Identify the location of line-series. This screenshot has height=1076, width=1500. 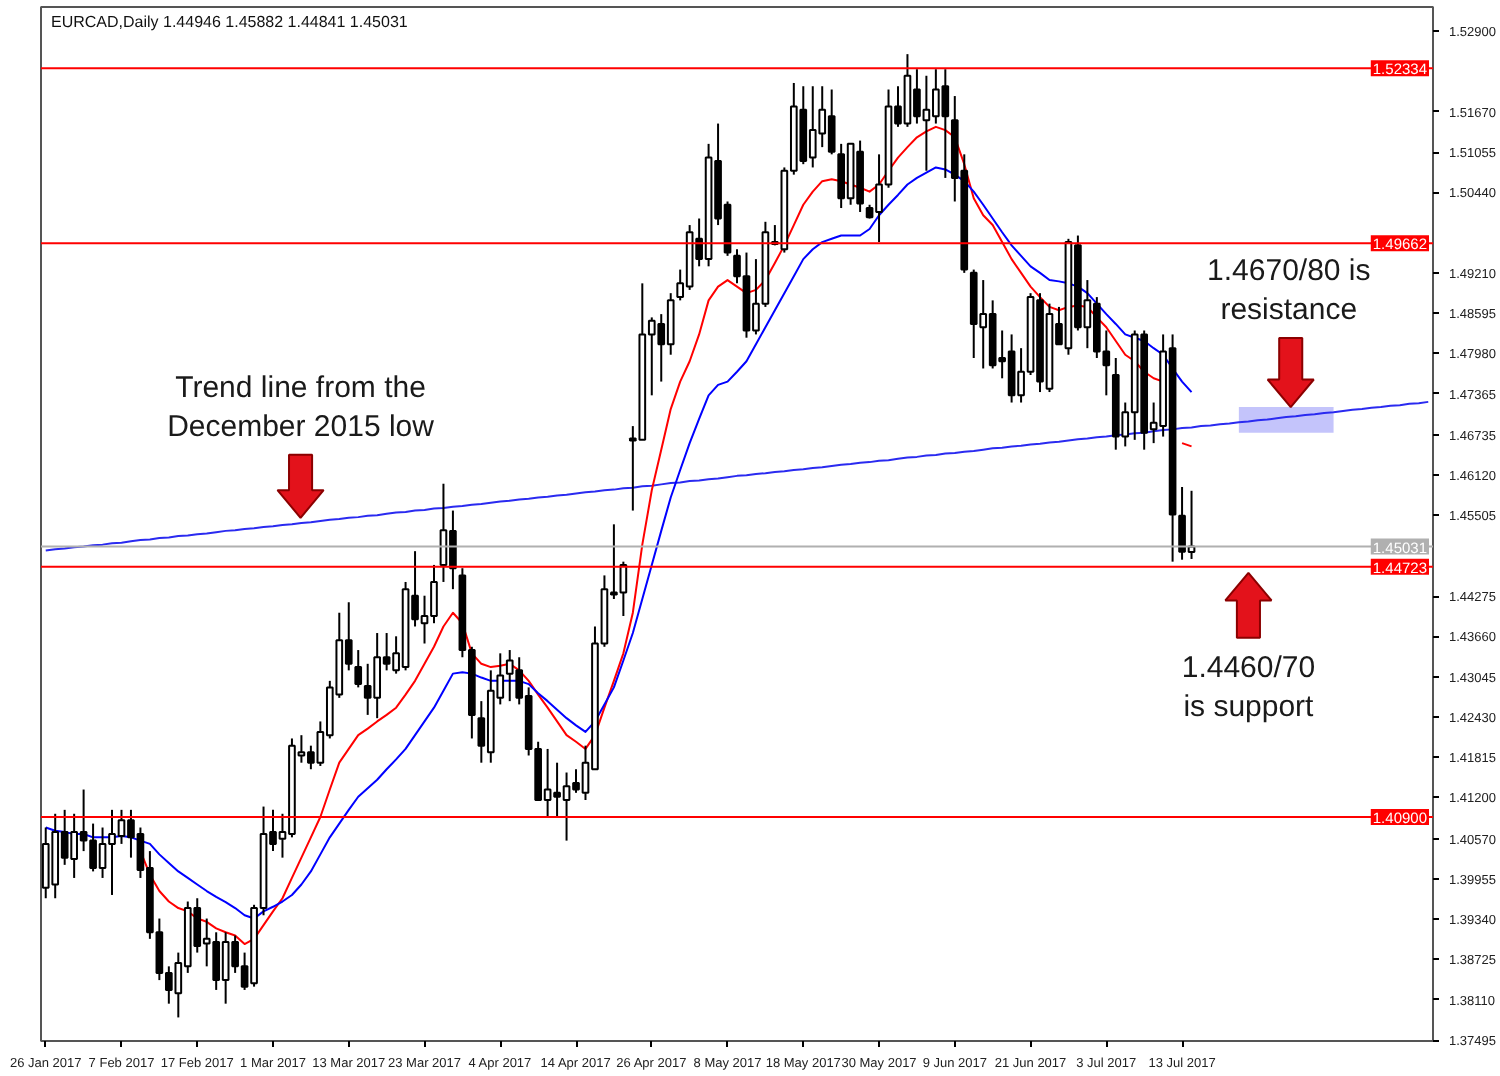
(737, 476).